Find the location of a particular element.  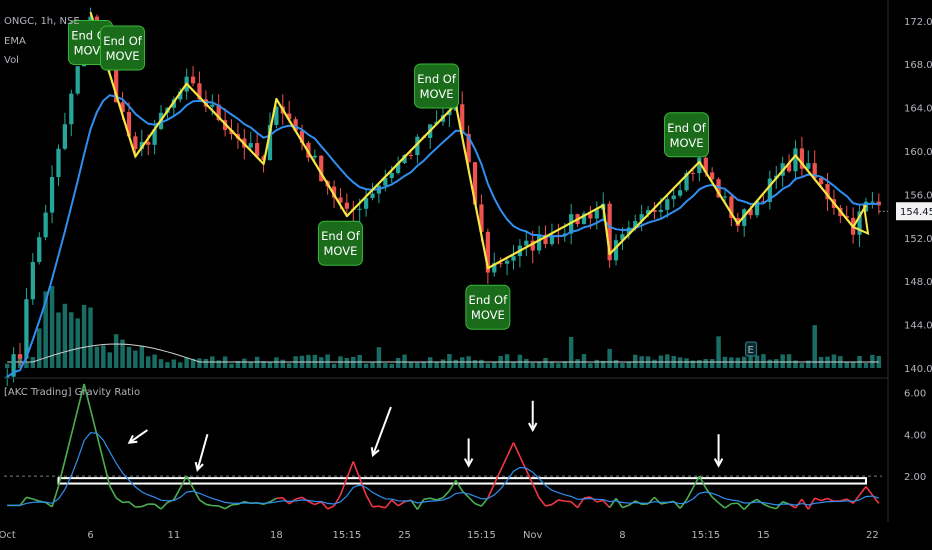

arrow-head is located at coordinates (718, 463).